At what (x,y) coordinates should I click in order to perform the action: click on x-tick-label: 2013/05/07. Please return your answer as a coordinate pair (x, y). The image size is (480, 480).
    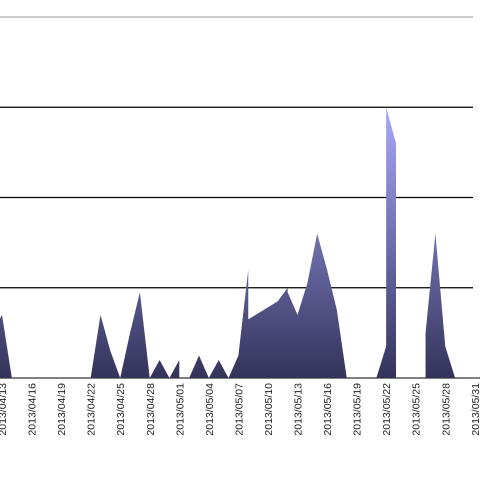
    Looking at the image, I should click on (239, 409).